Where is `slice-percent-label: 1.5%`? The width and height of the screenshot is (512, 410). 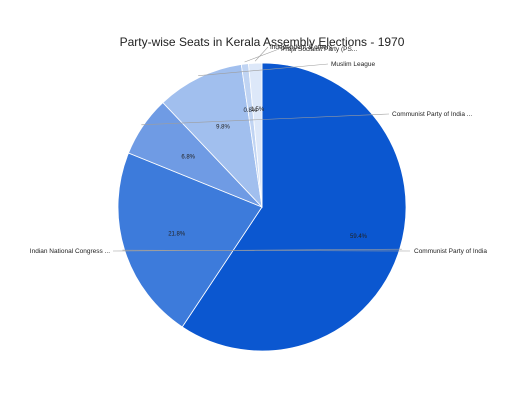 slice-percent-label: 1.5% is located at coordinates (258, 110).